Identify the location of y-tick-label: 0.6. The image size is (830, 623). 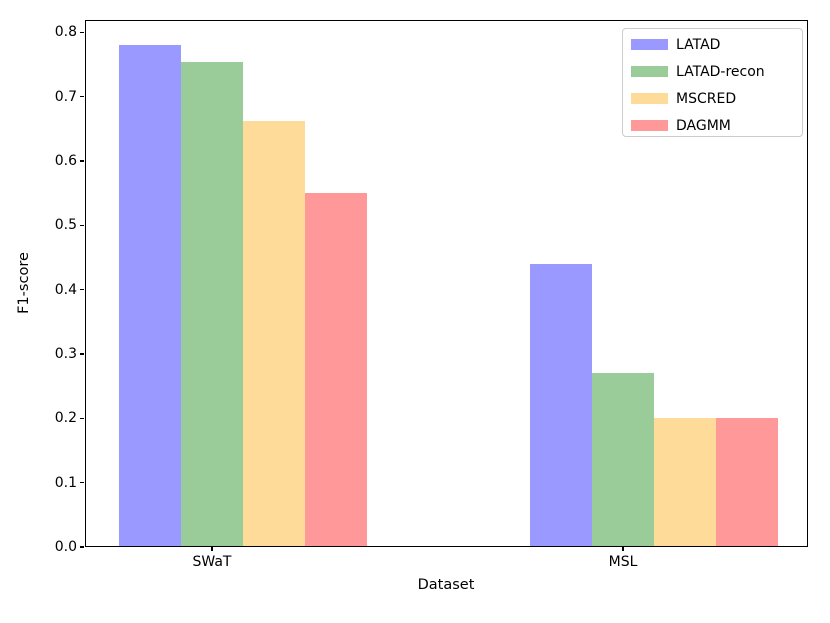
(65, 160).